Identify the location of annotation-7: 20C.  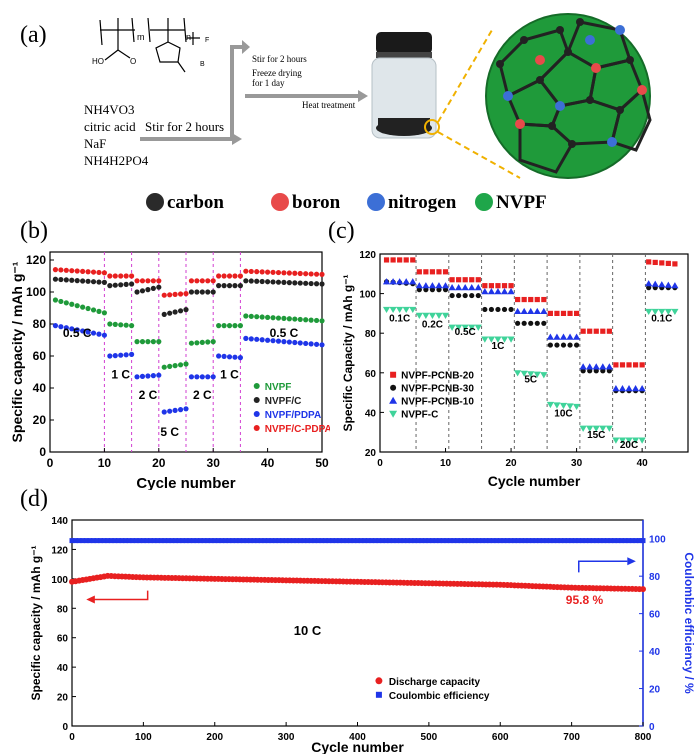
(629, 445).